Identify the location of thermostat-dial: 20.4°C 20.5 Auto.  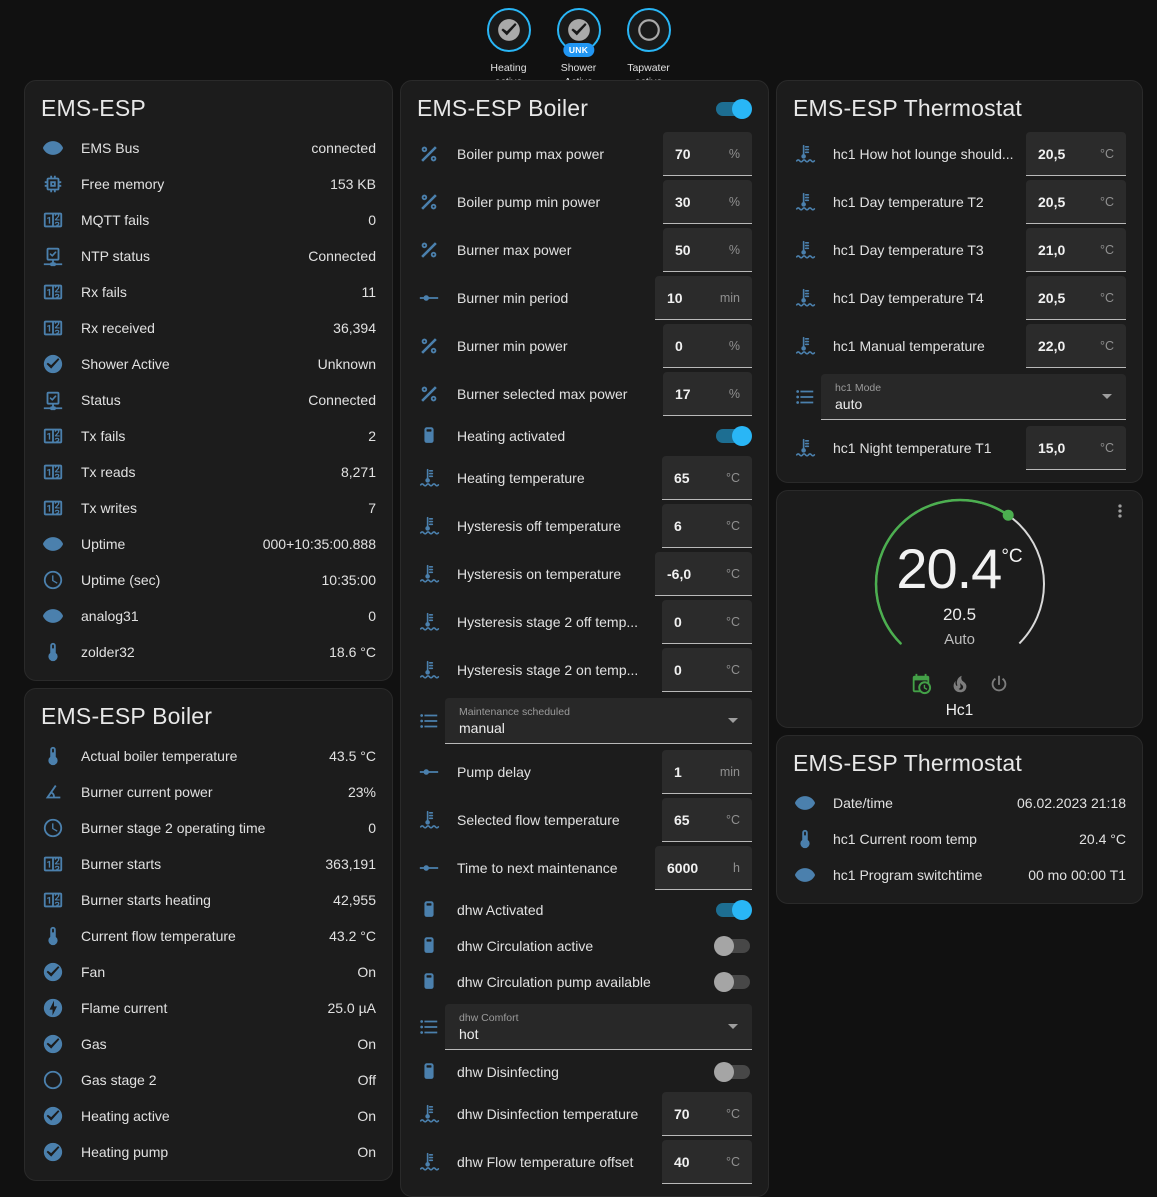
(959, 584).